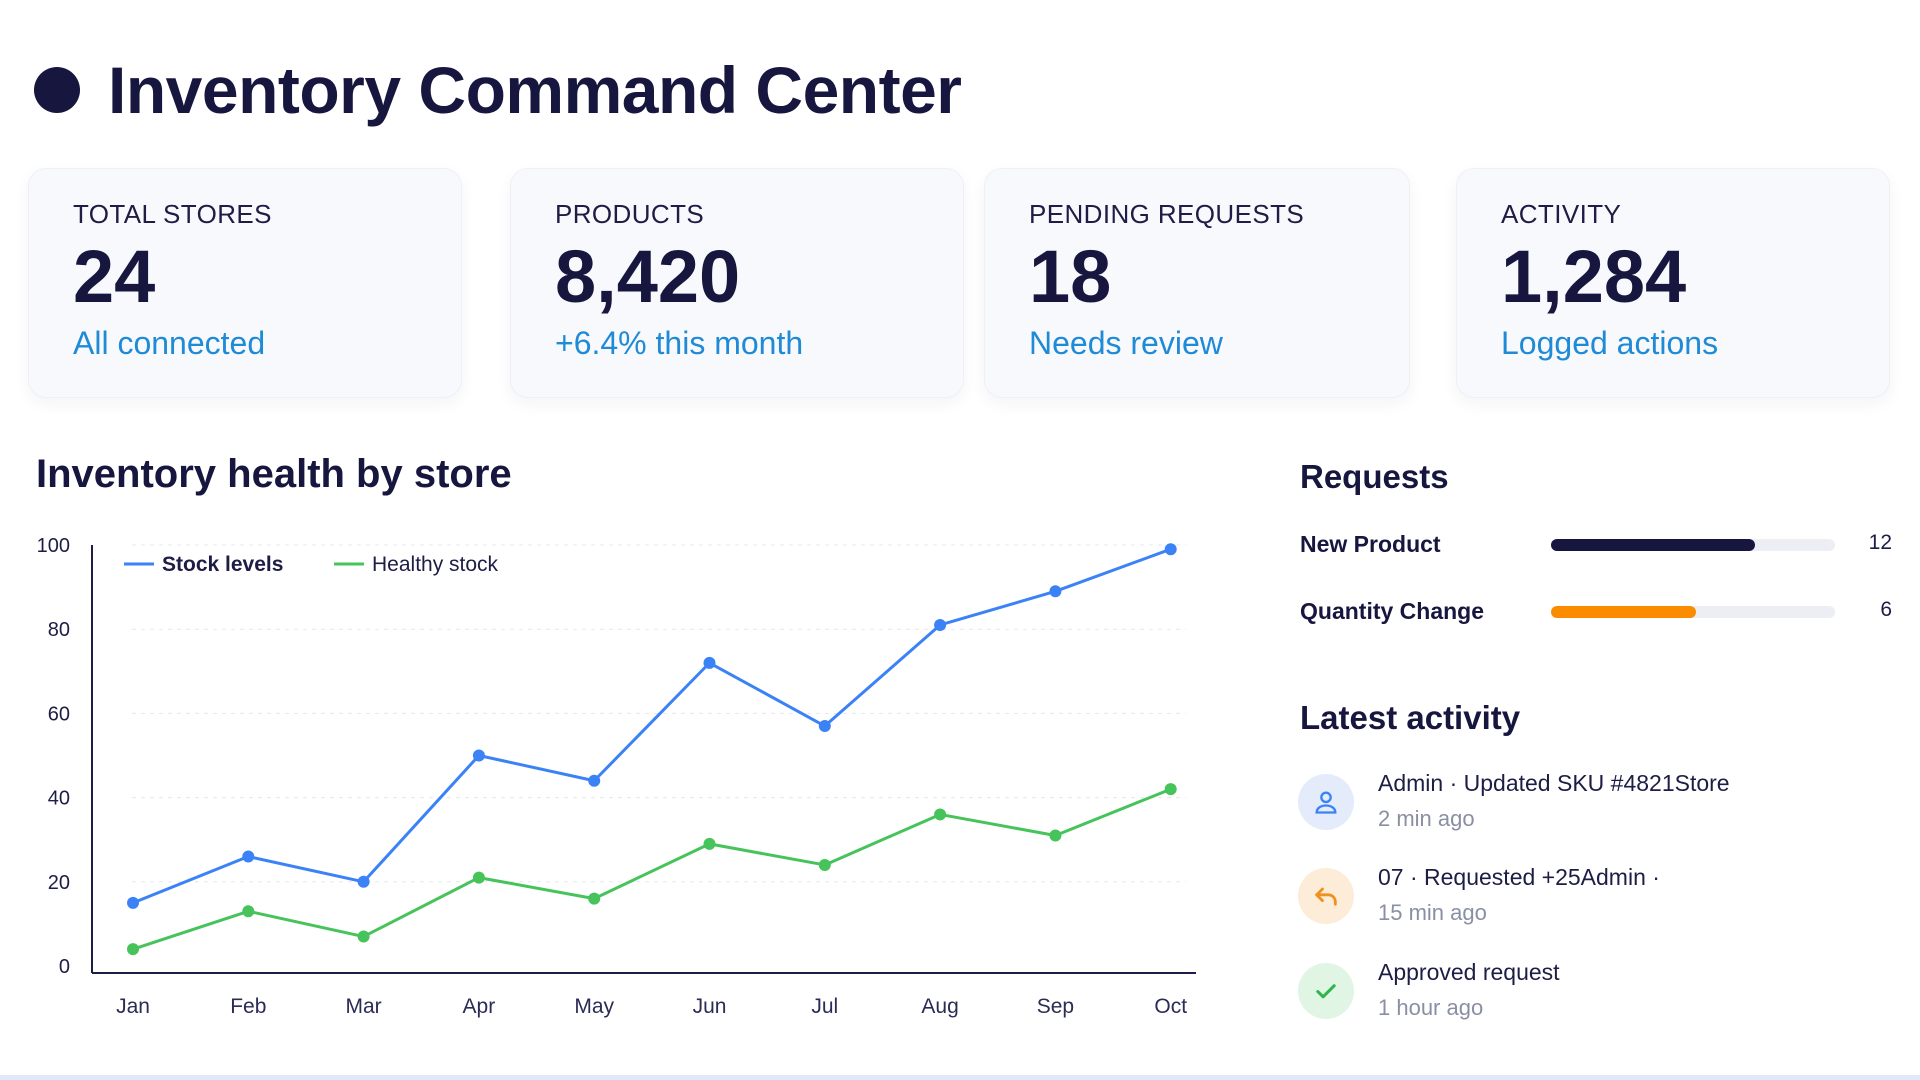  What do you see at coordinates (59, 883) in the screenshot?
I see `y-tick-label: 20` at bounding box center [59, 883].